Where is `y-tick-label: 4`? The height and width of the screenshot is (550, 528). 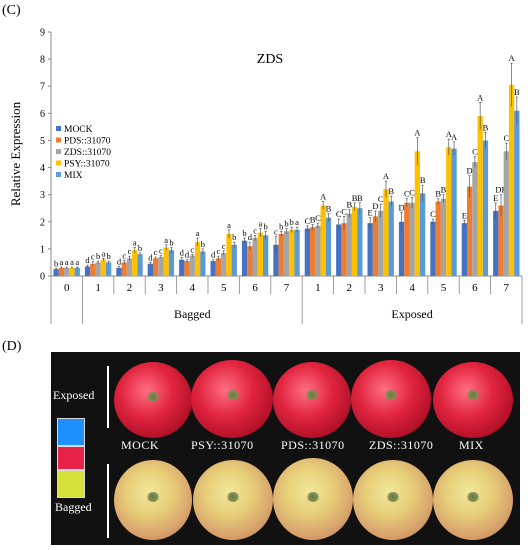
y-tick-label: 4 is located at coordinates (42, 168).